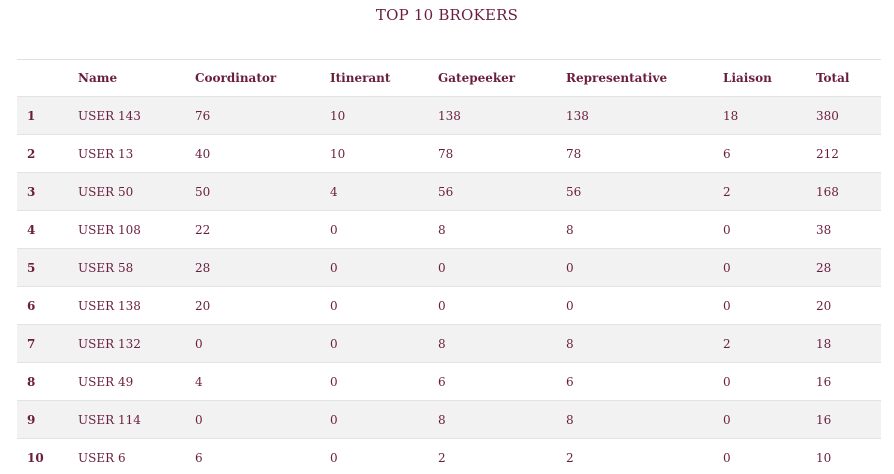  Describe the element at coordinates (199, 457) in the screenshot. I see `cell-coordinator: 6` at that location.